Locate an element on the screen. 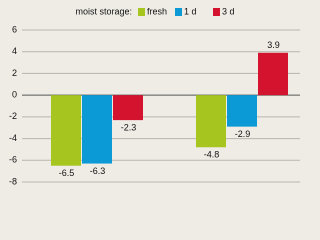  y-tick-label: 2 is located at coordinates (14, 73).